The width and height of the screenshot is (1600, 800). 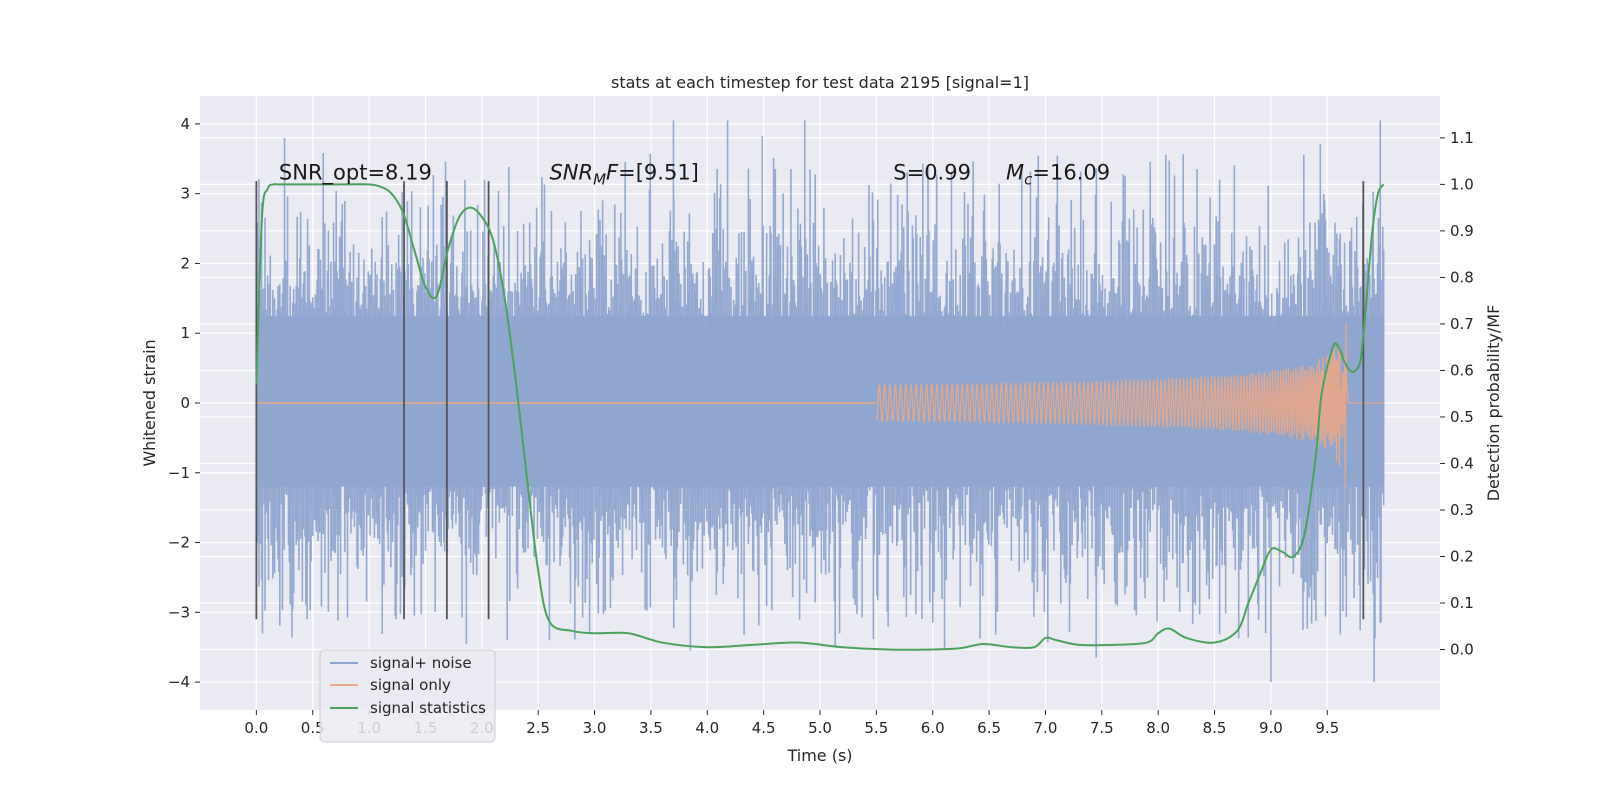 What do you see at coordinates (1462, 417) in the screenshot?
I see `y2-tick-label-6: 0.5` at bounding box center [1462, 417].